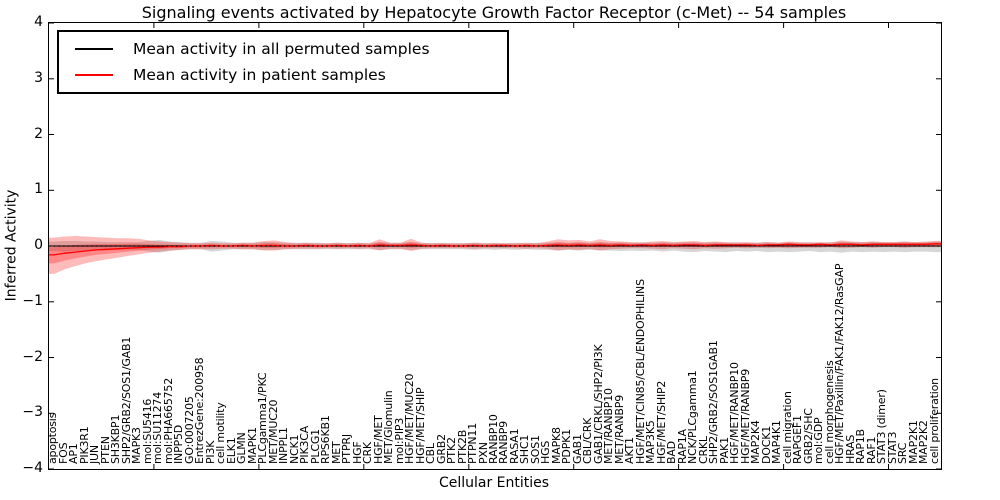  What do you see at coordinates (32, 412) in the screenshot?
I see `y-tick-label: −3` at bounding box center [32, 412].